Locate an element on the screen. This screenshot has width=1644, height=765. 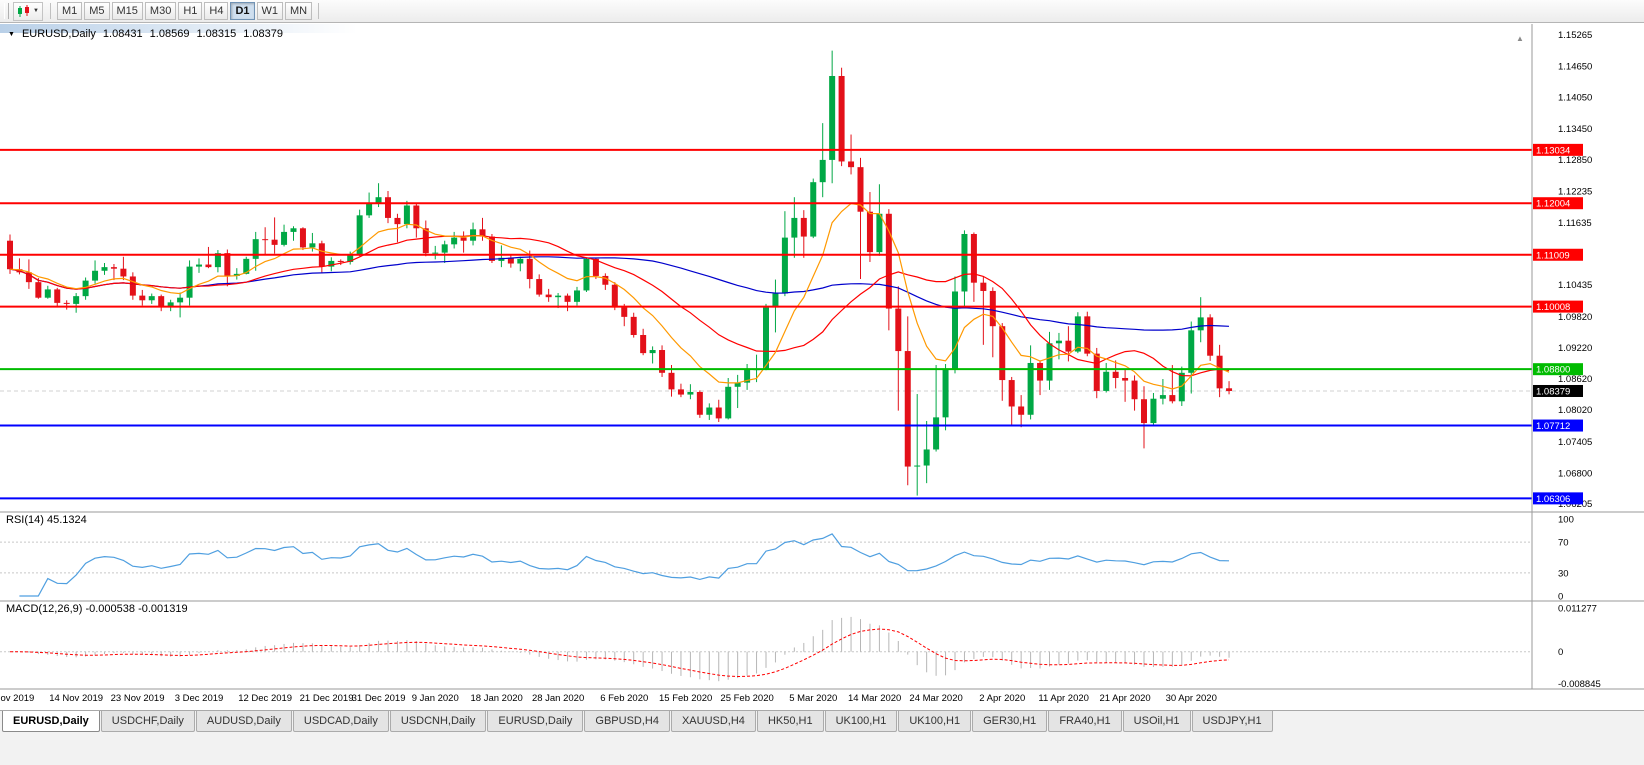
chart-tab-12-FRA40-H1: FRA40,H1 is located at coordinates (1085, 721).